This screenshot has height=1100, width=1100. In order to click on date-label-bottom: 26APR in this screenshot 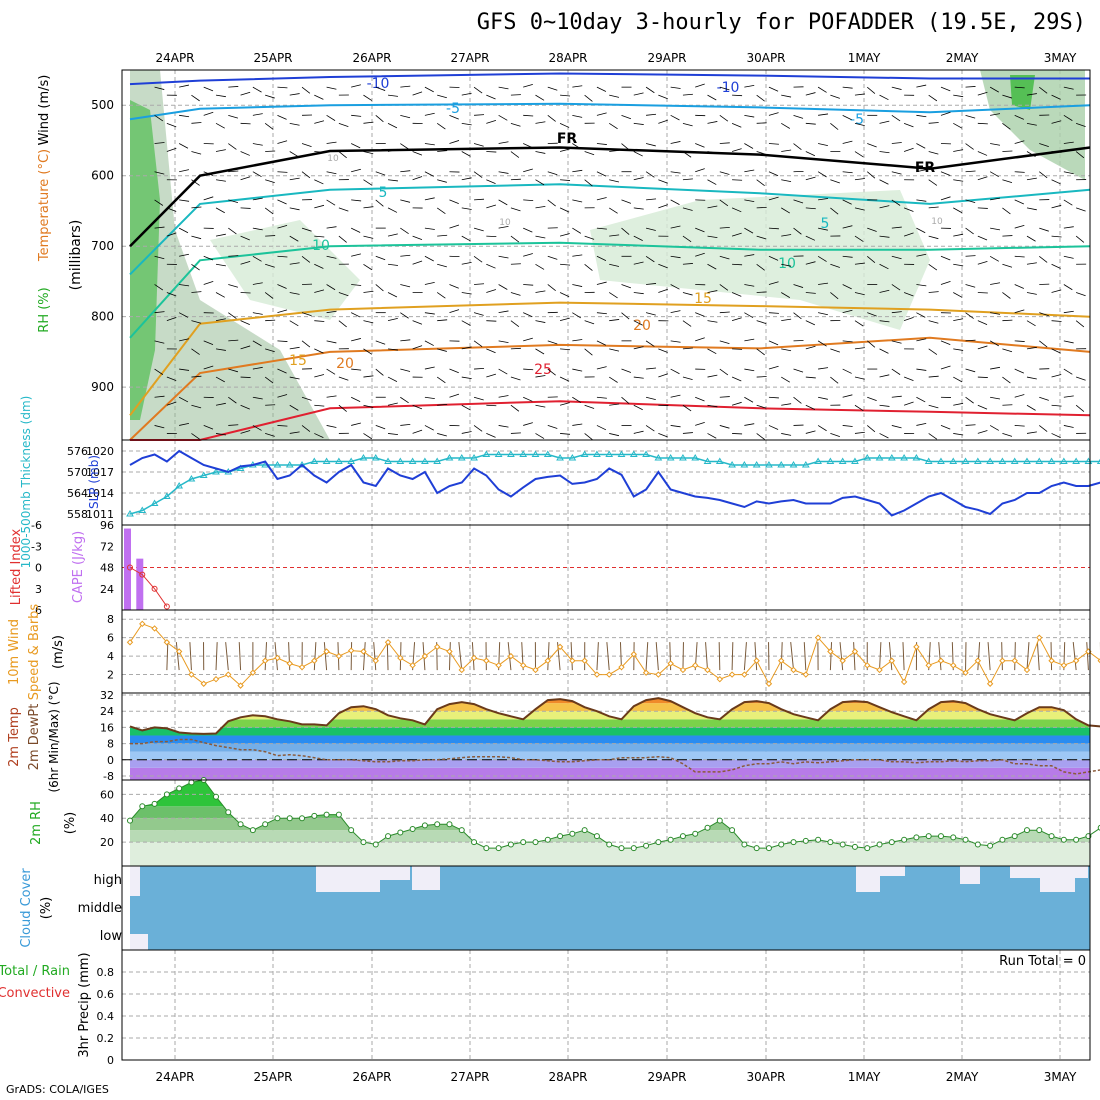, I will do `click(371, 1077)`.